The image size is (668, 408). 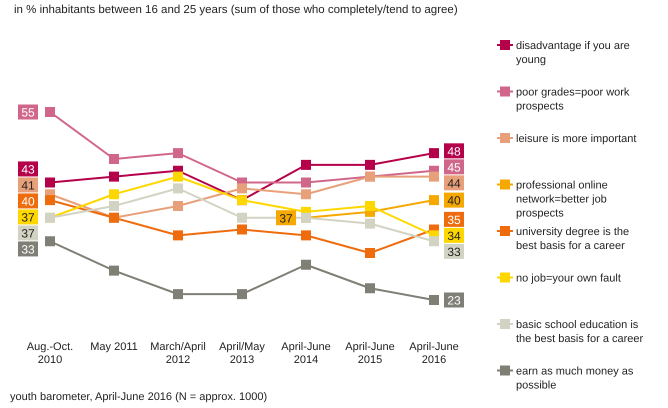 What do you see at coordinates (454, 219) in the screenshot?
I see `data-label: 35` at bounding box center [454, 219].